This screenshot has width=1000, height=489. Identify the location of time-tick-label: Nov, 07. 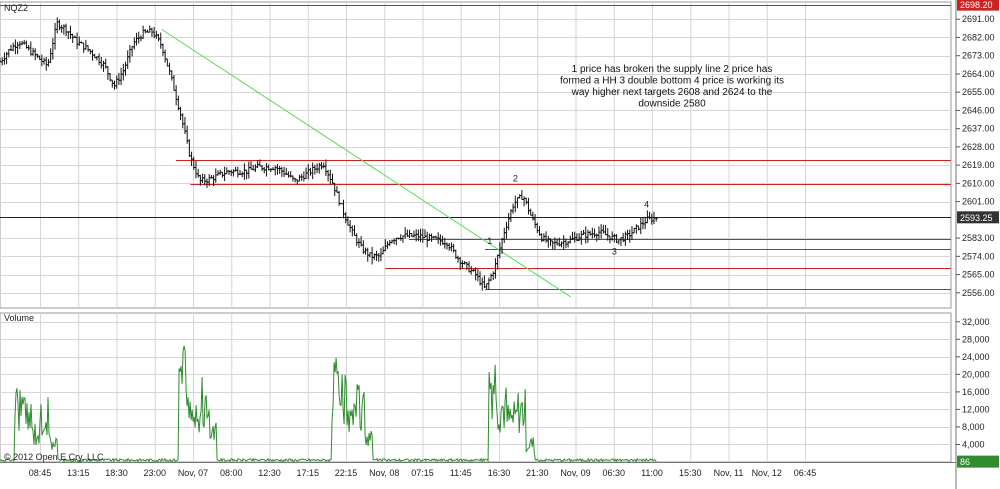
(193, 473).